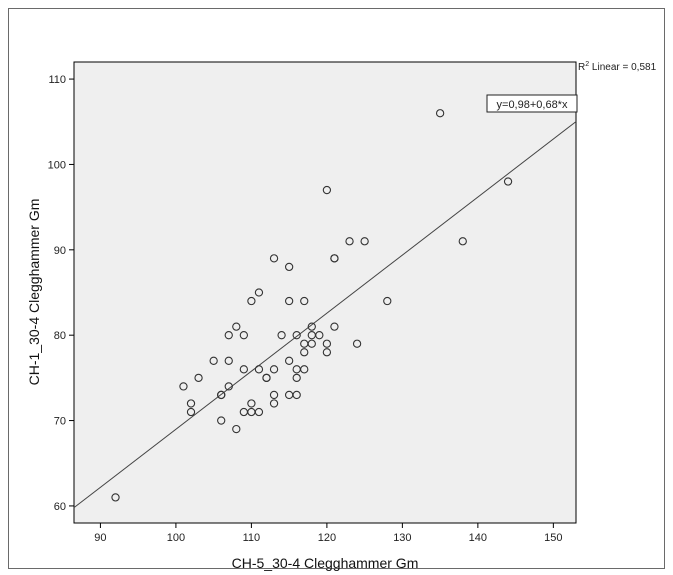 The height and width of the screenshot is (575, 673). Describe the element at coordinates (60, 507) in the screenshot. I see `y-tick-label: 60` at that location.